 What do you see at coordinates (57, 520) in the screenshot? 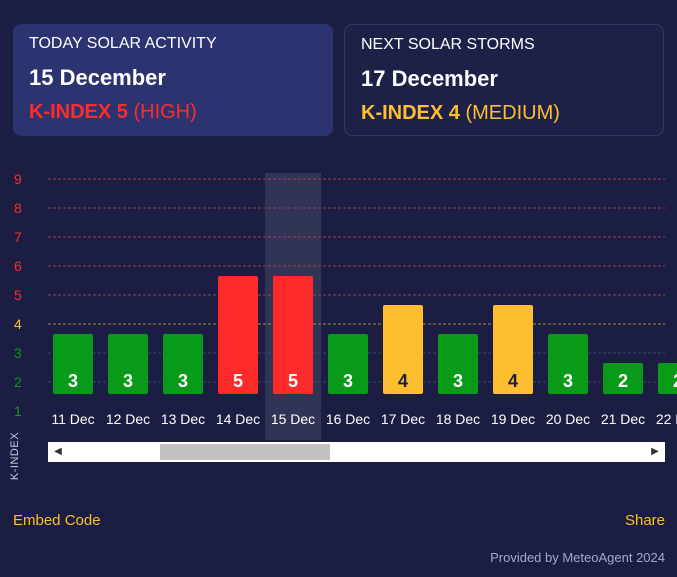
I see `embed-code-link: Embed Code` at bounding box center [57, 520].